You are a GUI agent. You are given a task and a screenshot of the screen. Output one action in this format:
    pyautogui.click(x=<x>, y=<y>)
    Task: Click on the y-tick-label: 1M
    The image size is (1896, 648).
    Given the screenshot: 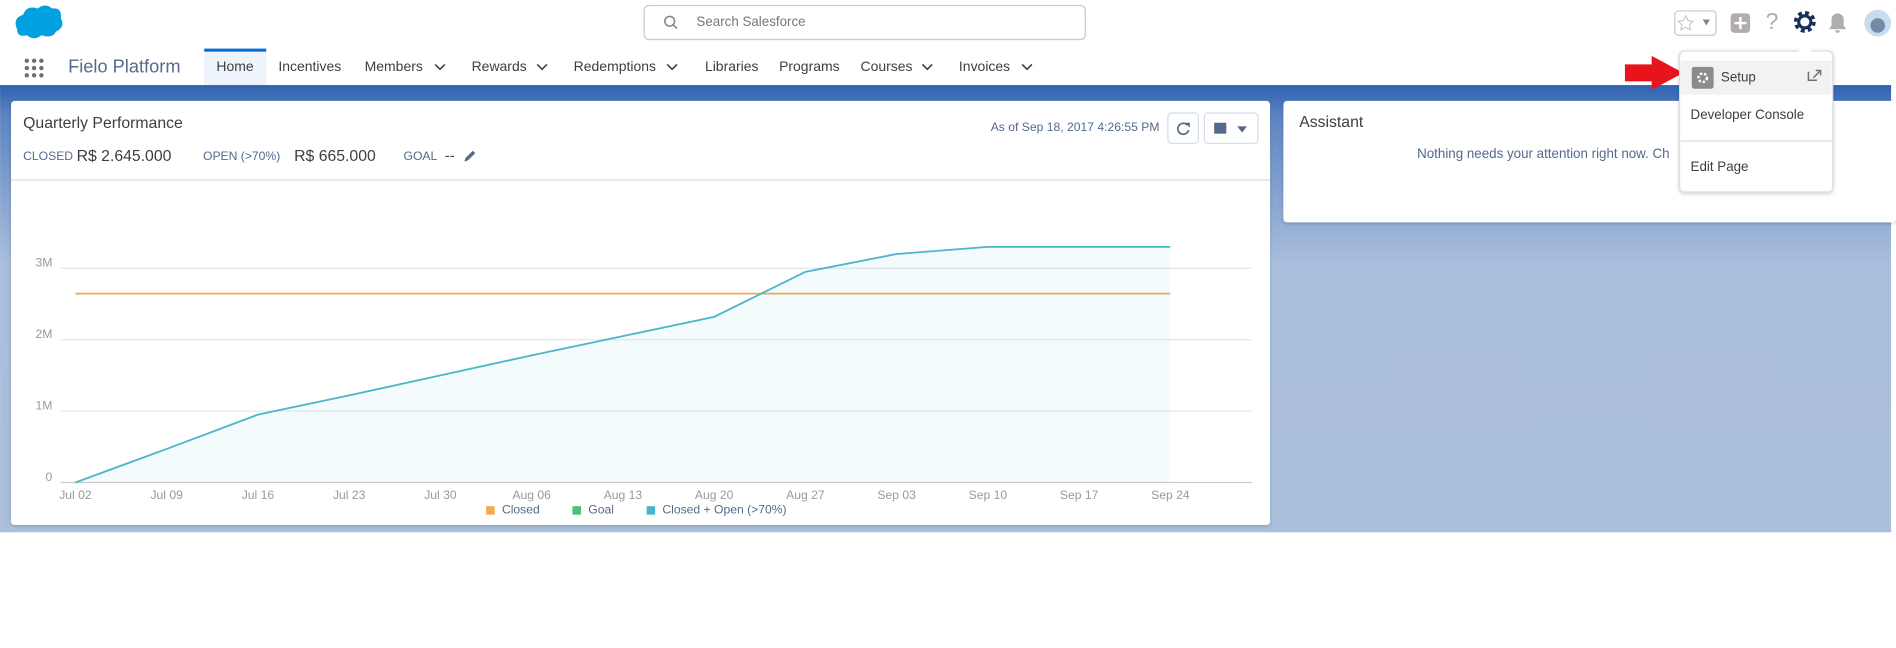 What is the action you would take?
    pyautogui.click(x=43, y=405)
    